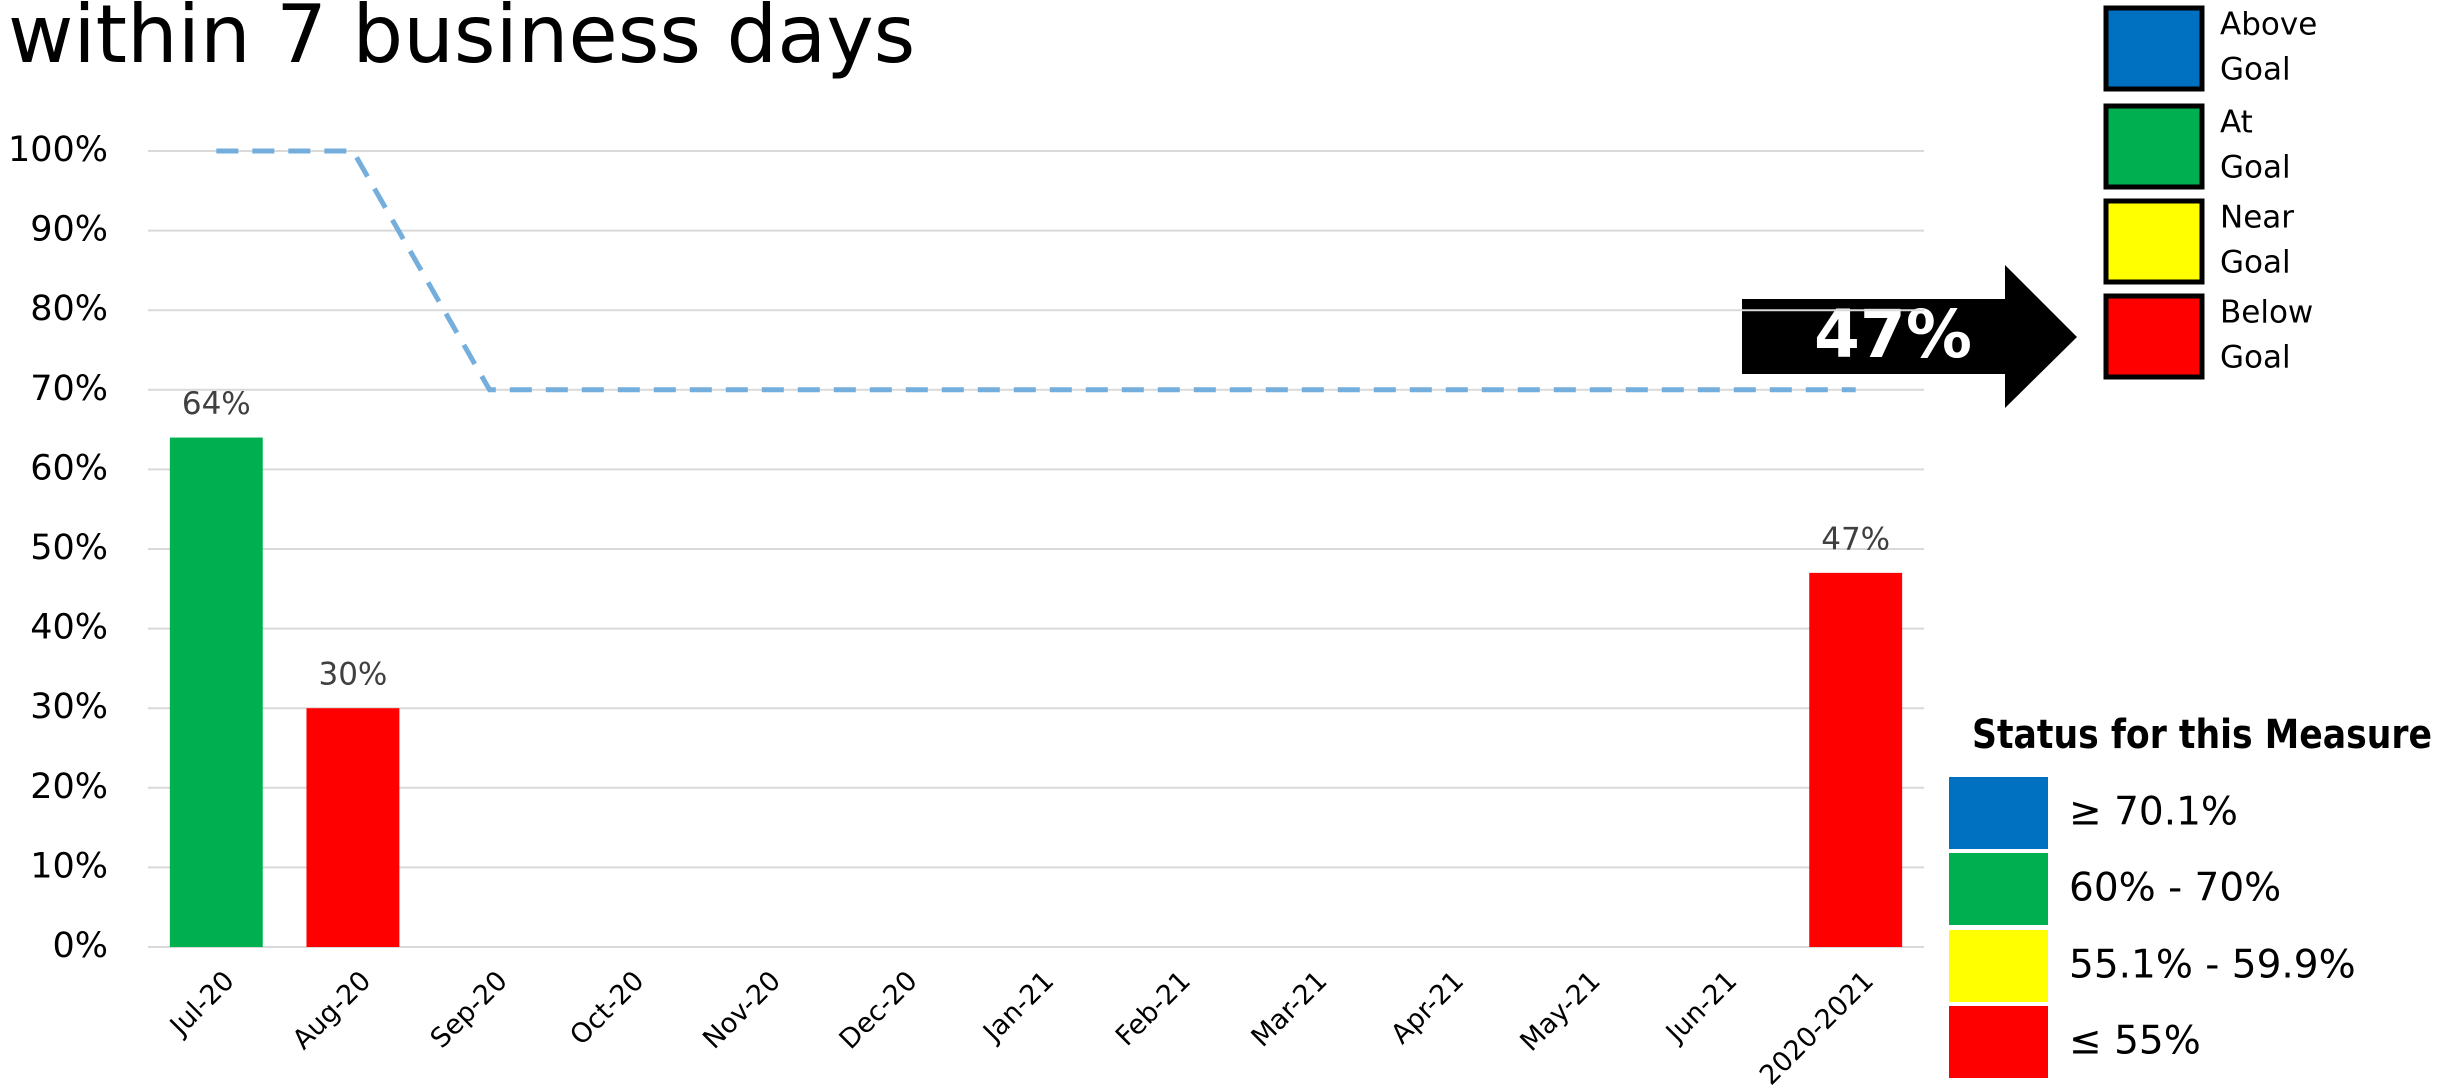 The width and height of the screenshot is (2443, 1091). I want to click on y-tick-label: 20%, so click(69, 787).